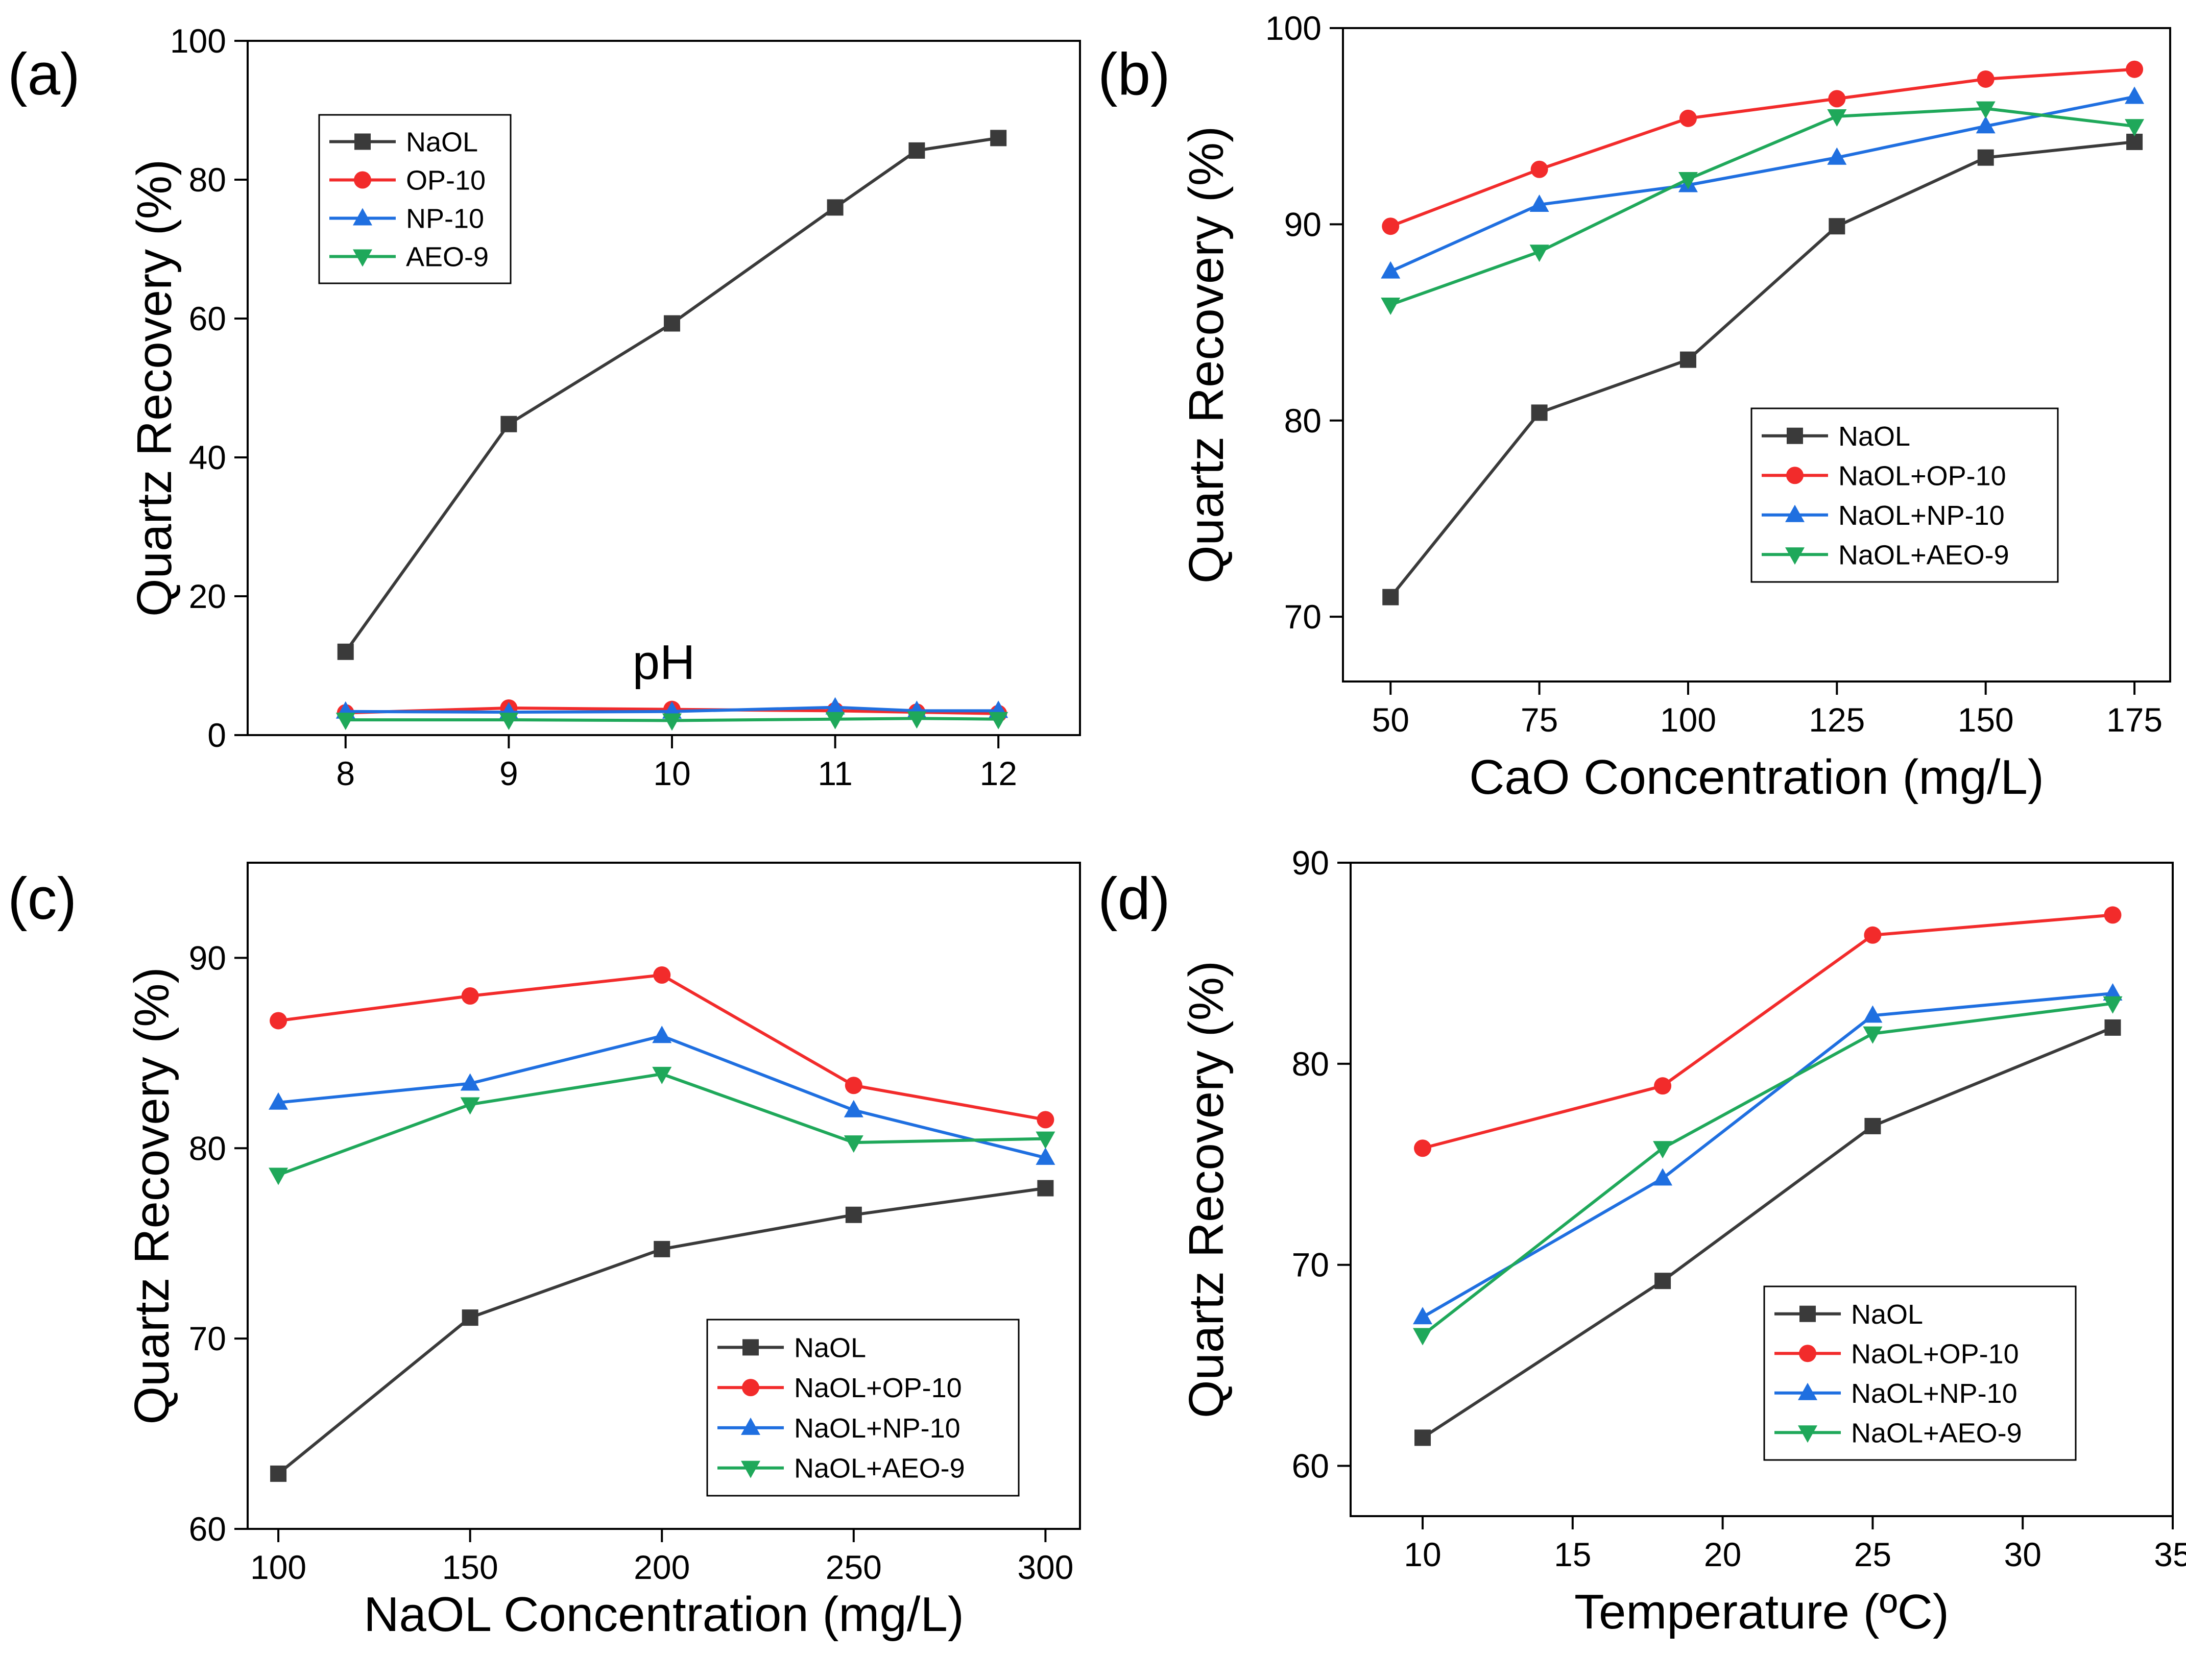 The width and height of the screenshot is (2186, 1680). Describe the element at coordinates (1293, 28) in the screenshot. I see `y-tick-label: 100` at that location.